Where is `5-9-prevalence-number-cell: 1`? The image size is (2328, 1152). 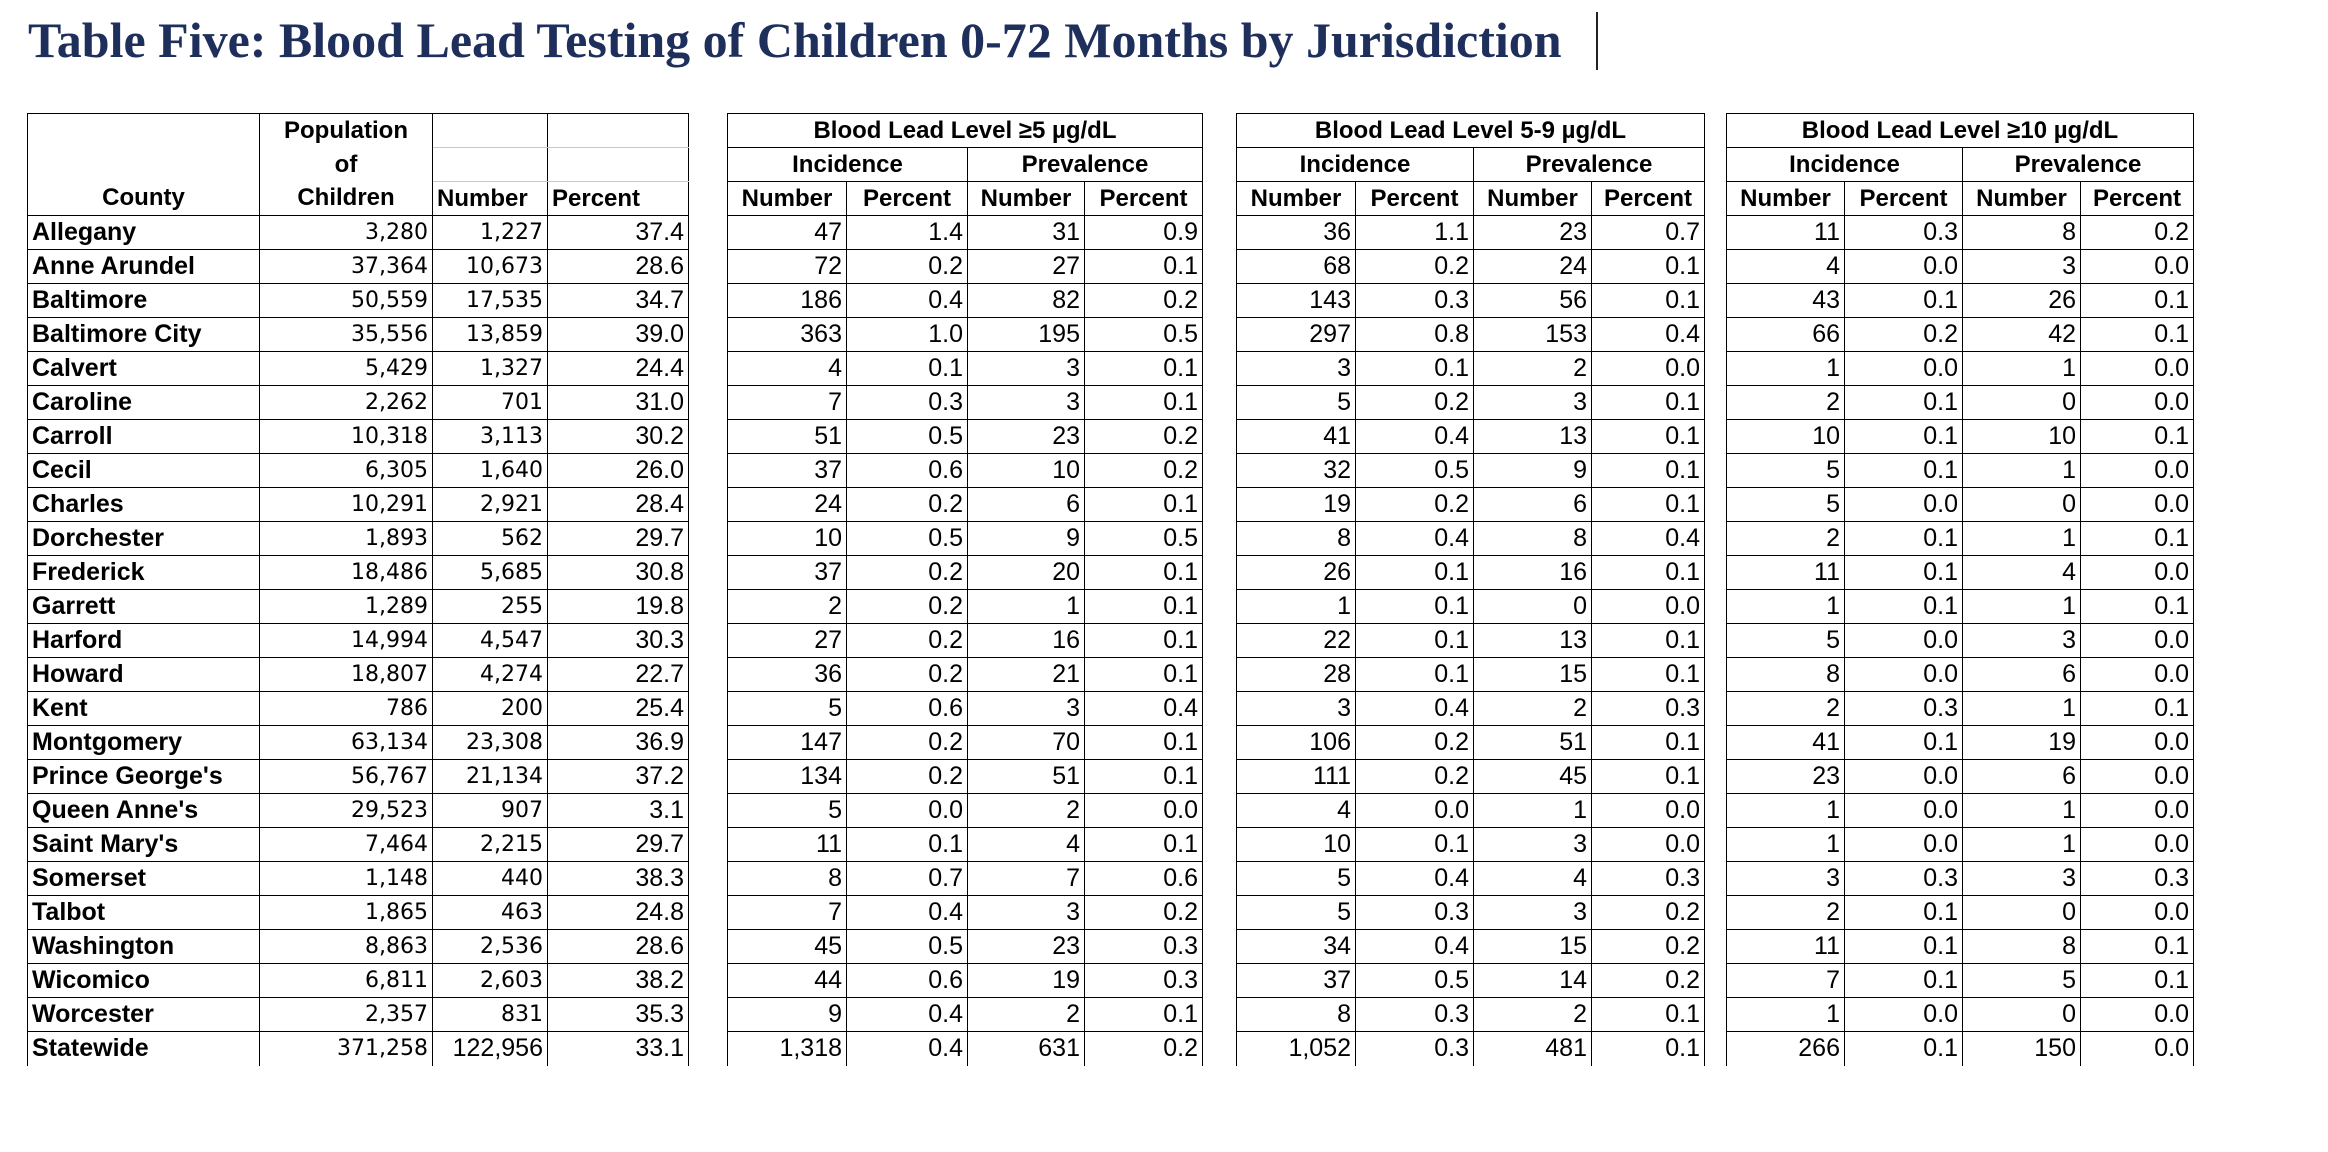 5-9-prevalence-number-cell: 1 is located at coordinates (1532, 810).